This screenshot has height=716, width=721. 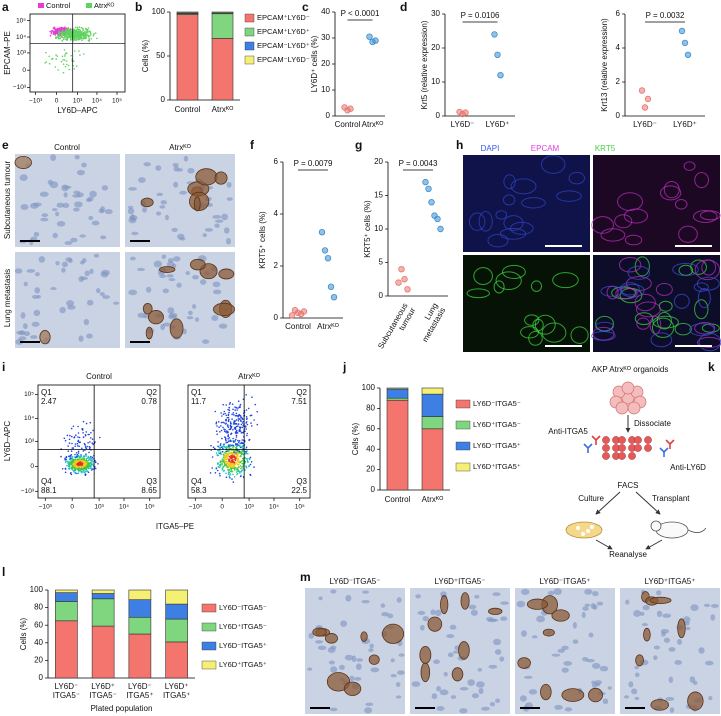 What do you see at coordinates (645, 124) in the screenshot?
I see `x-tick-label: LY6D⁻` at bounding box center [645, 124].